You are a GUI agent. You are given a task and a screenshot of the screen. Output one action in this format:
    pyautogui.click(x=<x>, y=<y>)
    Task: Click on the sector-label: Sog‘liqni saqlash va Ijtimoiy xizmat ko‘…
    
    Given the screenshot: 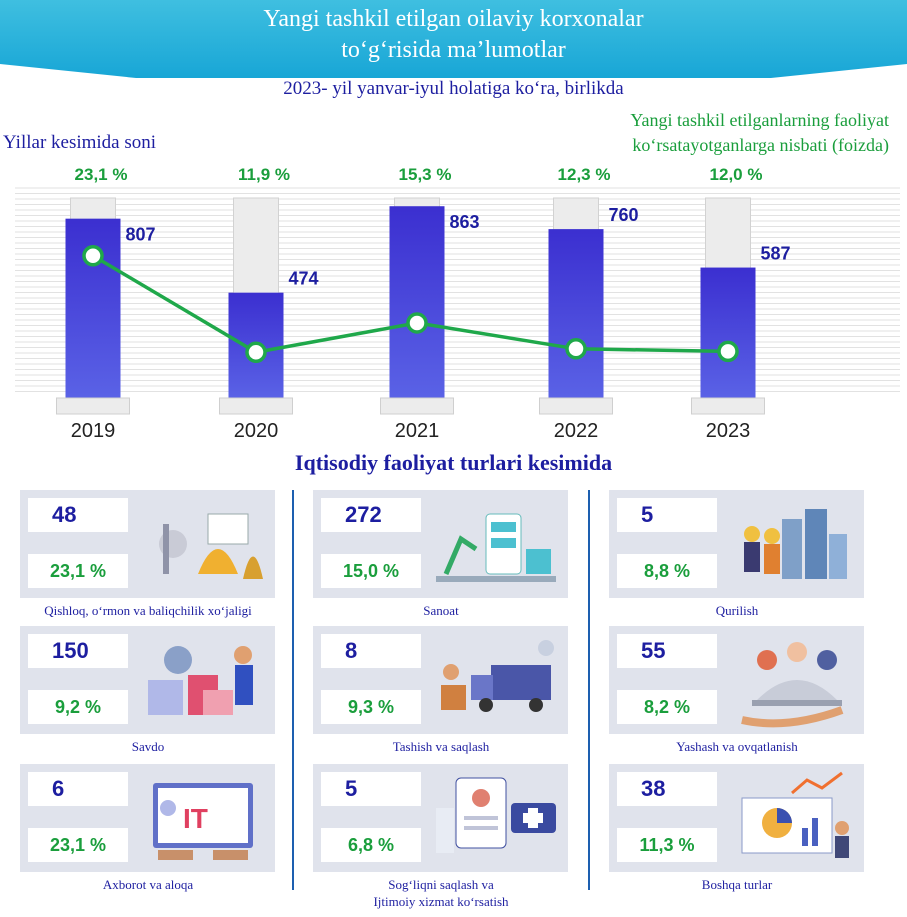 What is the action you would take?
    pyautogui.click(x=441, y=893)
    